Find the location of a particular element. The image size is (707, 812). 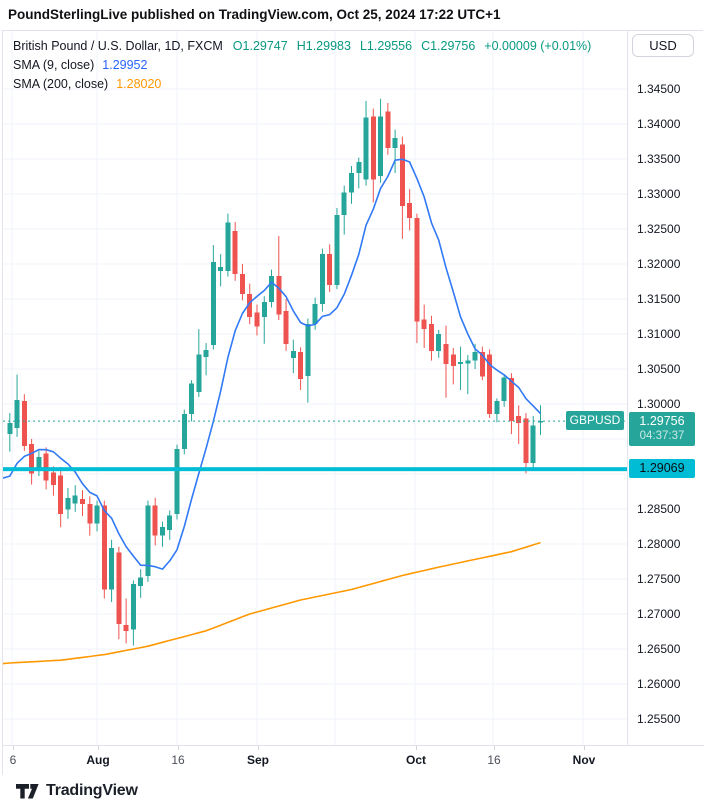

support-level-badge: 1.29069 is located at coordinates (662, 468).